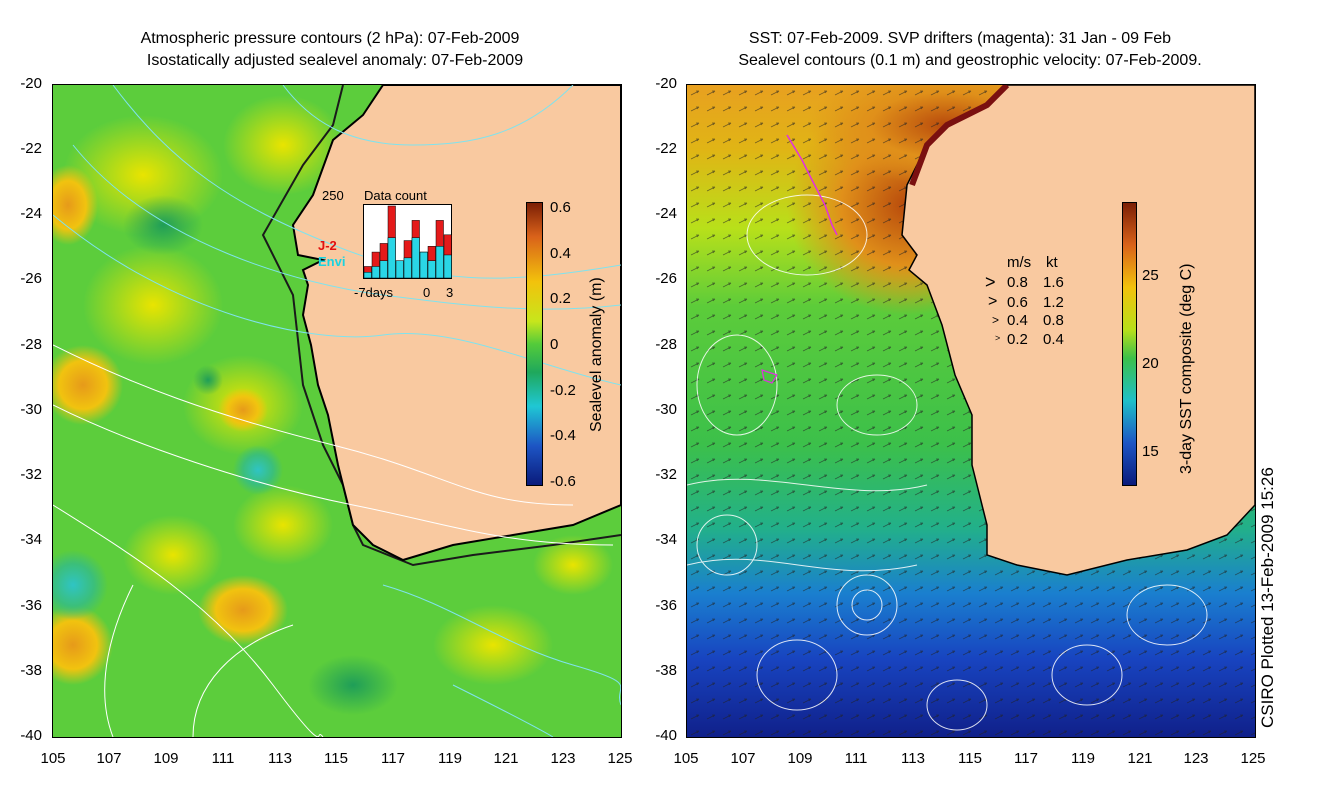  I want to click on right-xtick: 115, so click(970, 758).